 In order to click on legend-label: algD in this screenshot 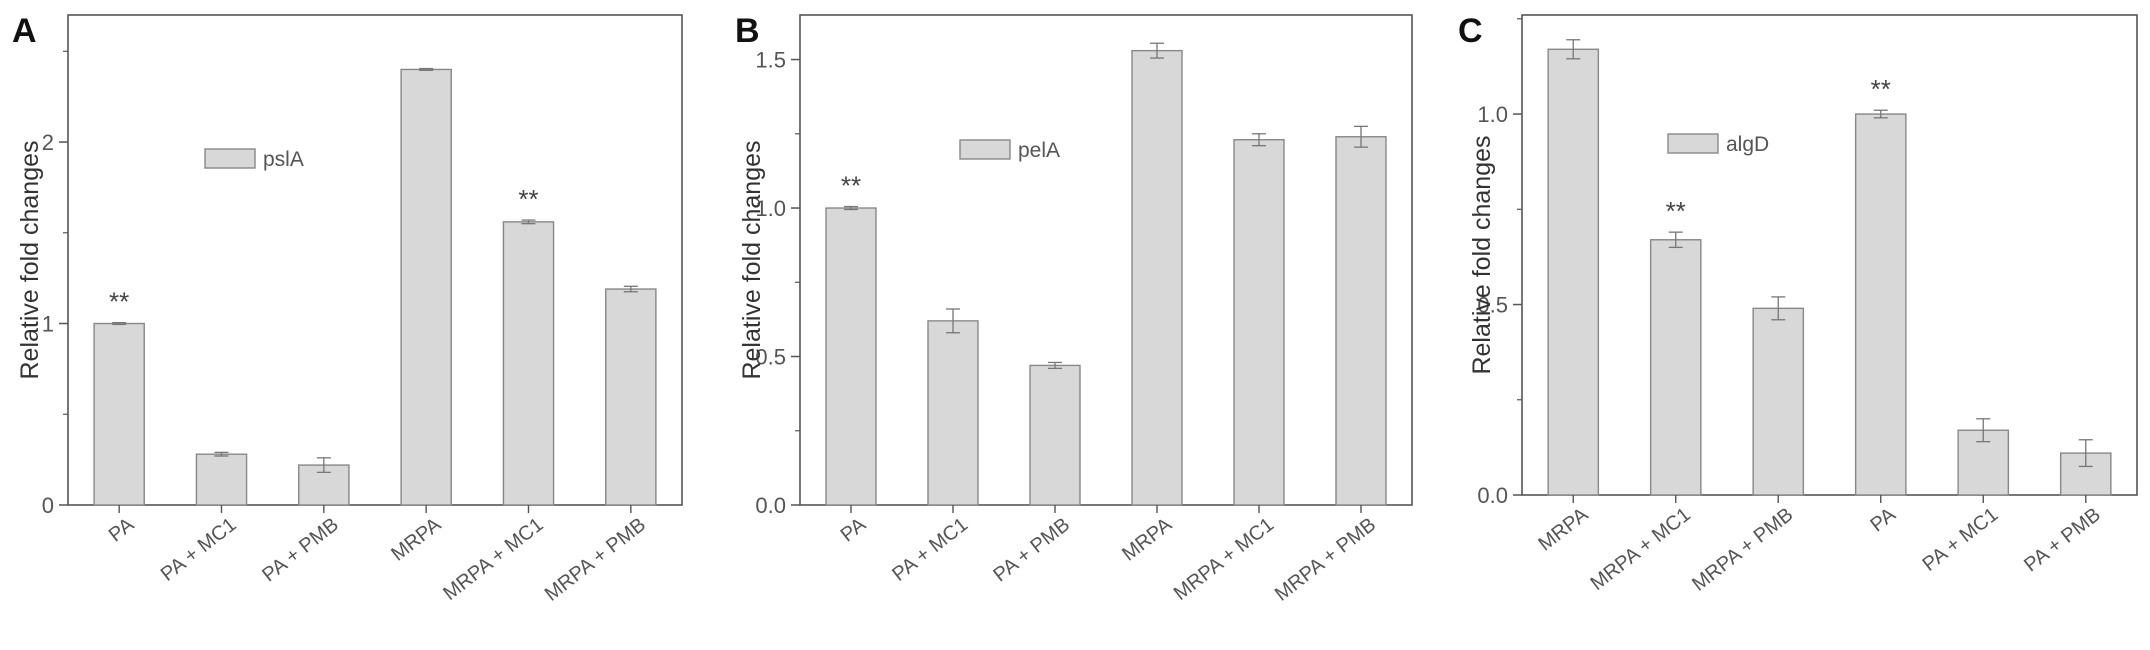, I will do `click(1747, 144)`.